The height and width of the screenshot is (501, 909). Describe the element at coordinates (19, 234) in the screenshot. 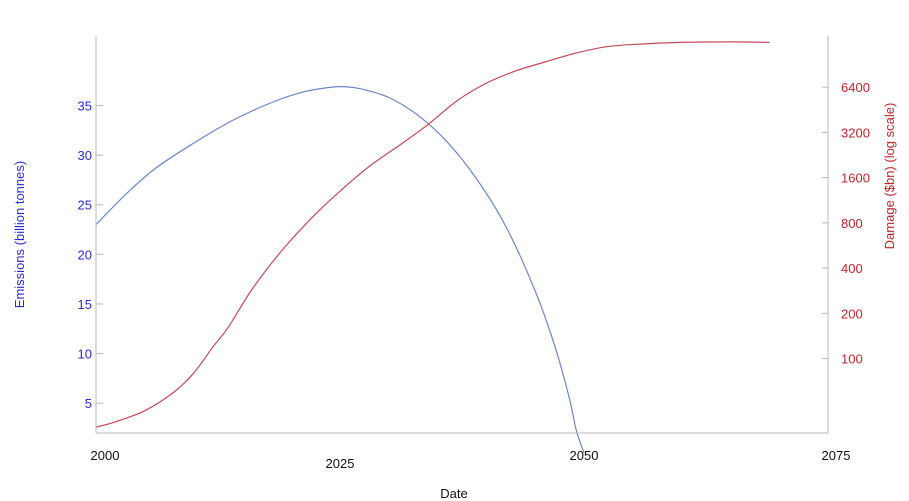

I see `left-axis-label: Emissions (billion tonnes)` at that location.